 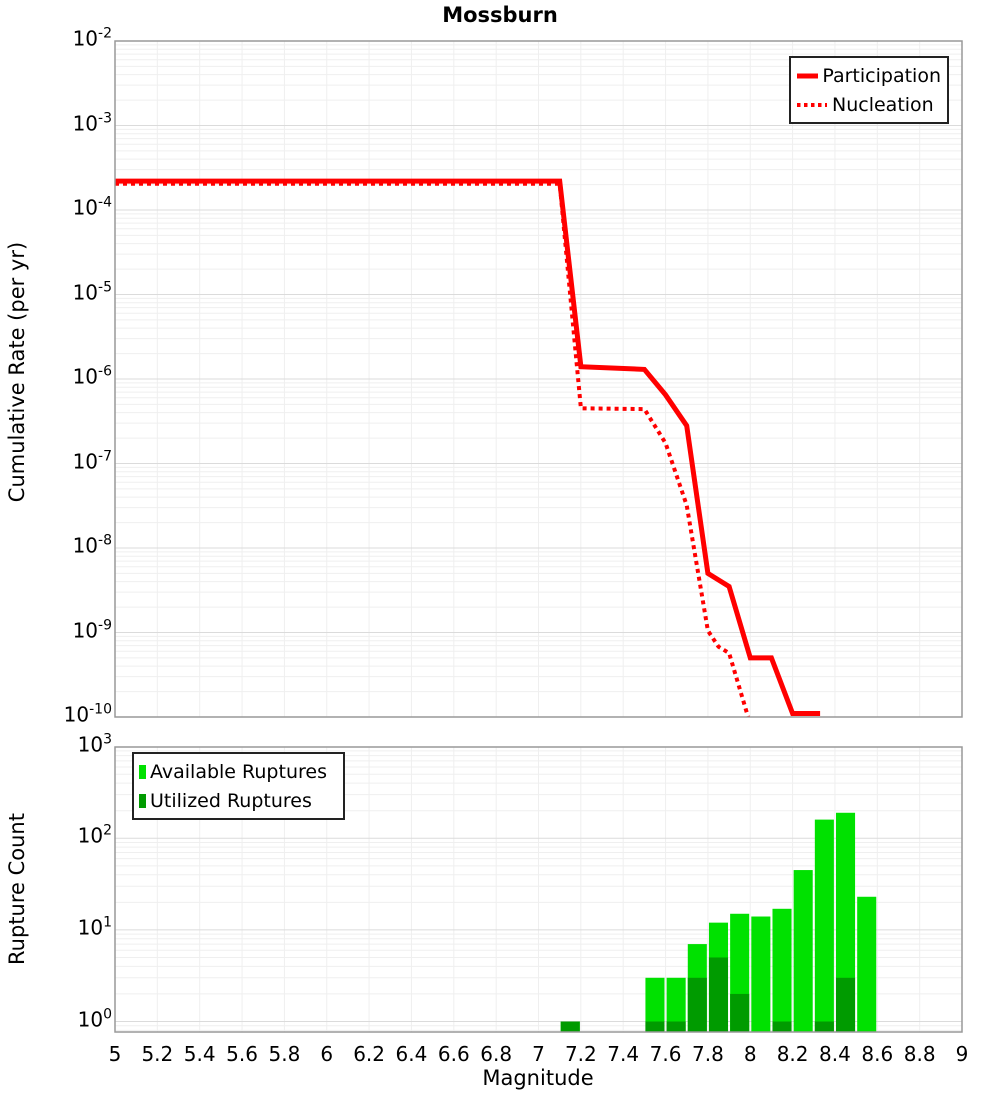 I want to click on legend-item-nucleation: Nucleation, so click(x=868, y=104).